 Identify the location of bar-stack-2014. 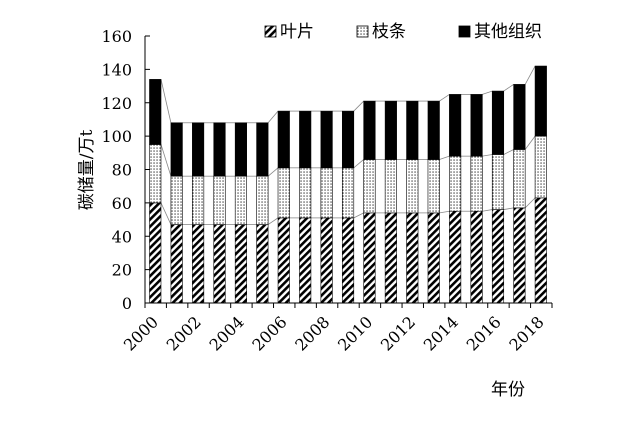
(455, 199).